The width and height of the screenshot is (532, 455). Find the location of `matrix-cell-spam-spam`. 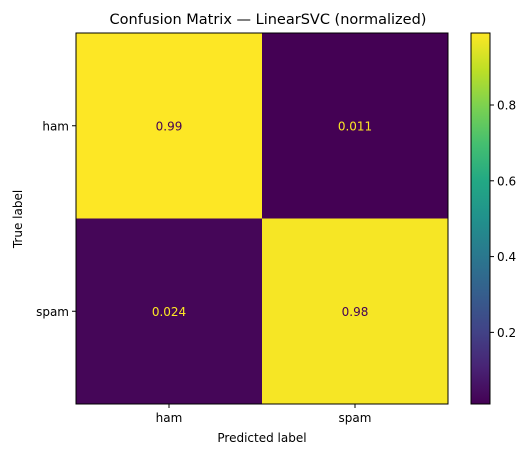

matrix-cell-spam-spam is located at coordinates (355, 311).